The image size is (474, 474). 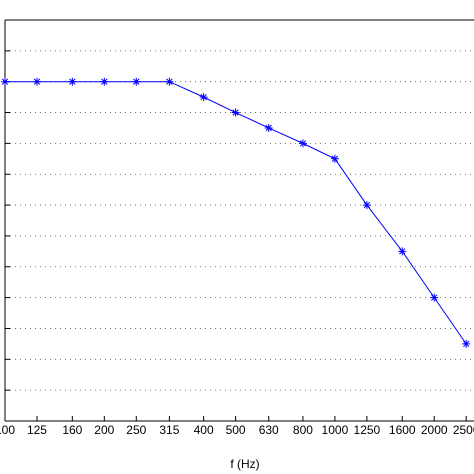 I want to click on x-tick-label: 125, so click(x=37, y=430).